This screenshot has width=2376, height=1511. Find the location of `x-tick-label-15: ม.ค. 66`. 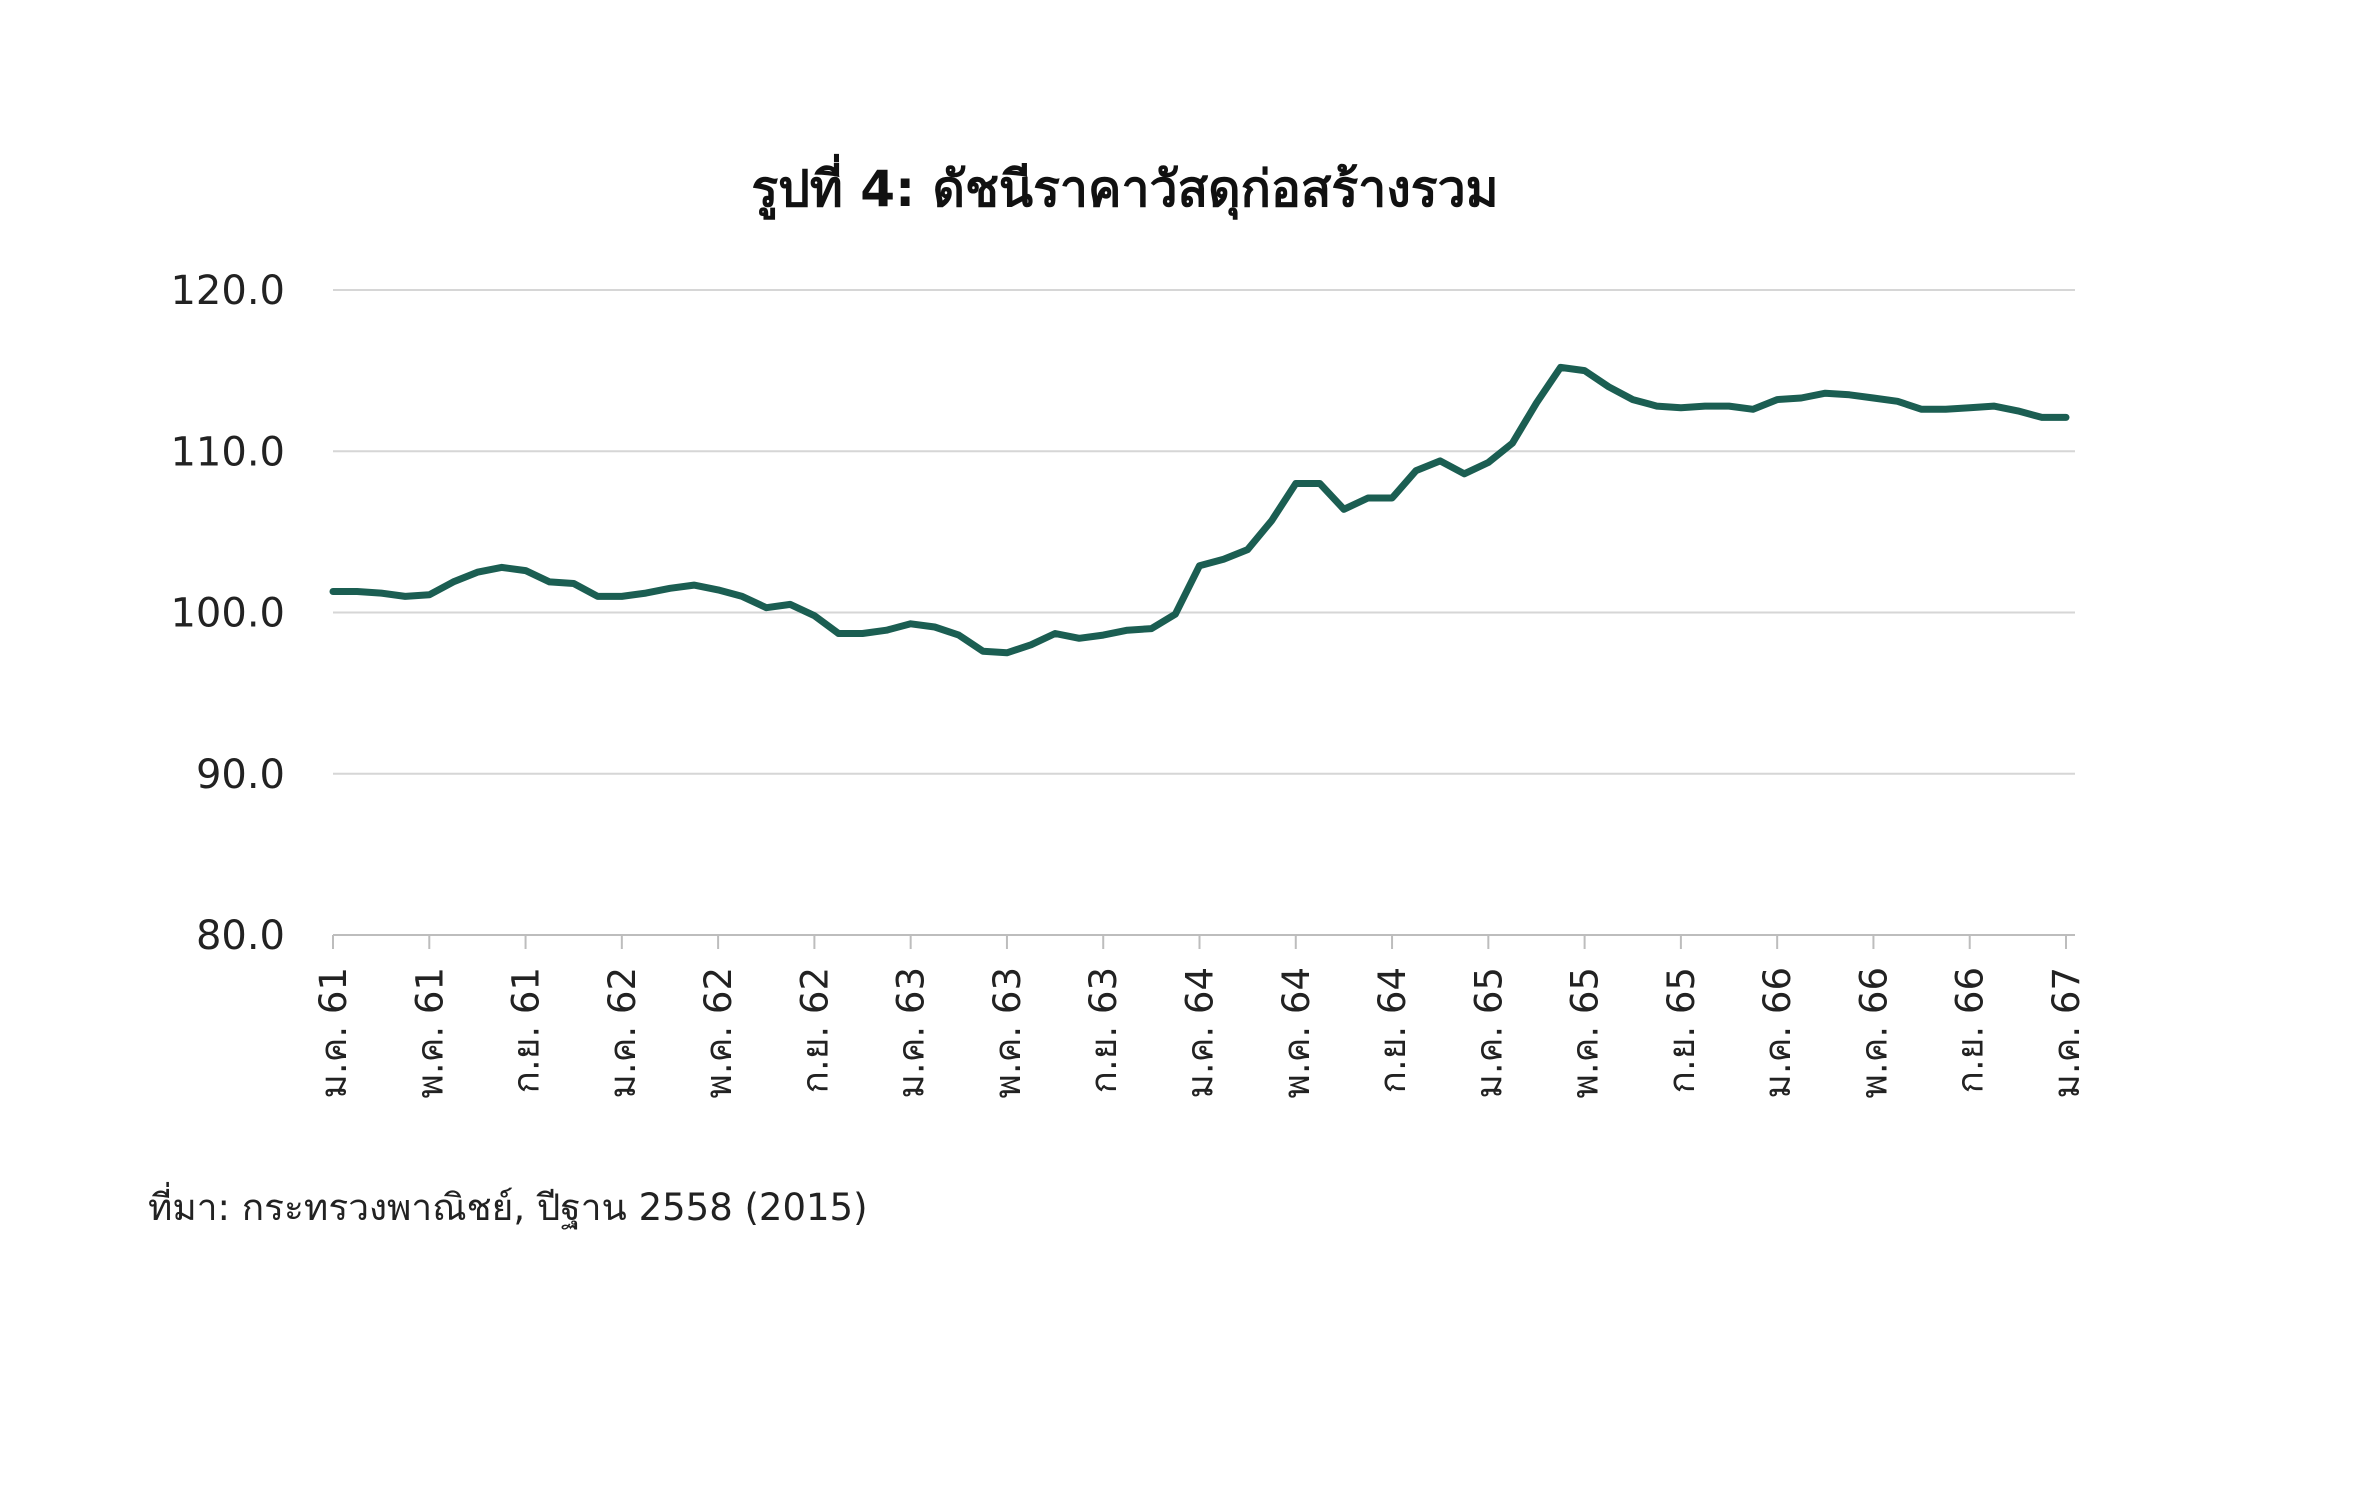

x-tick-label-15: ม.ค. 66 is located at coordinates (1777, 1033).